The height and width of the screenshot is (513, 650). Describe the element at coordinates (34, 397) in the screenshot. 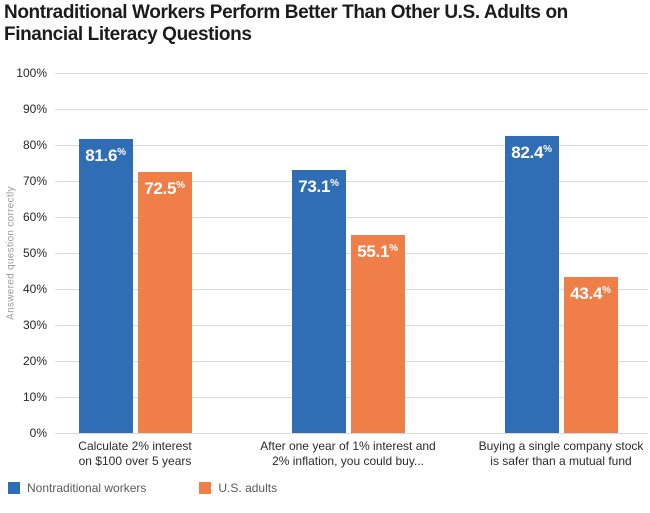

I see `y-tick-label: 10%` at that location.